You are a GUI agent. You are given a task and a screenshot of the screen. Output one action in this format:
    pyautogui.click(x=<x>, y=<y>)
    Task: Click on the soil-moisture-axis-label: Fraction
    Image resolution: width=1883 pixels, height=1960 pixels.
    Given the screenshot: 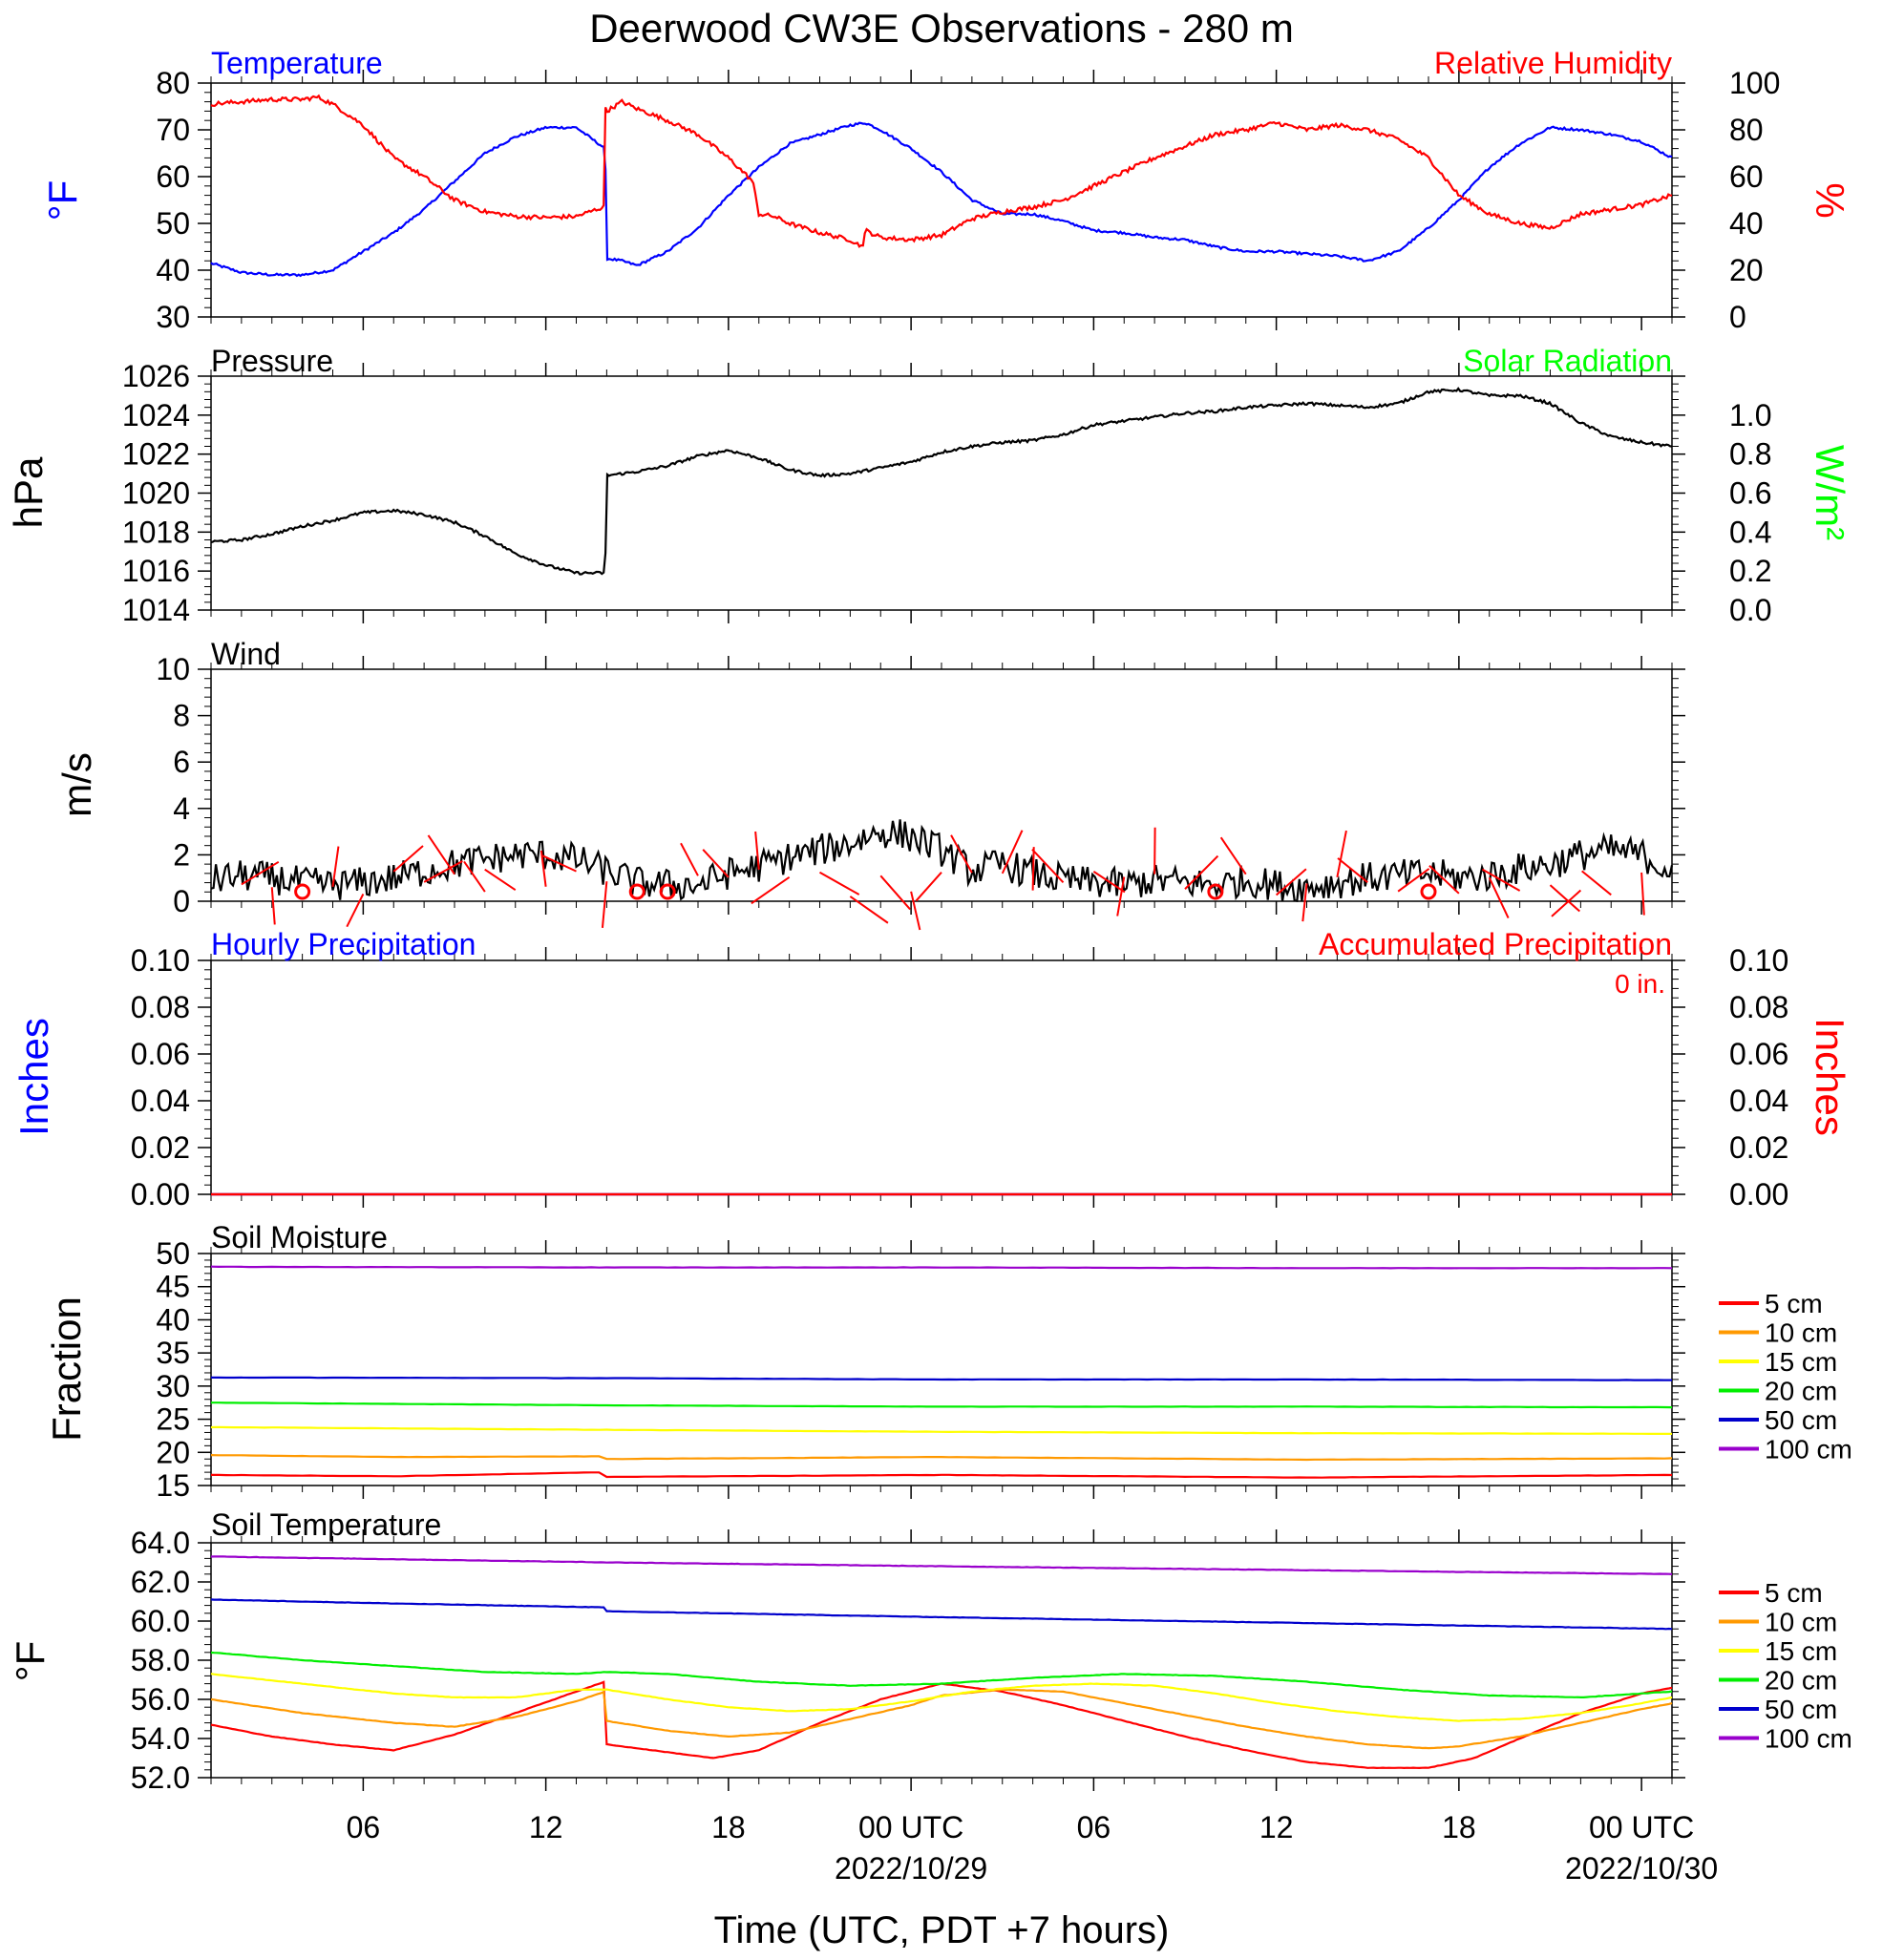 What is the action you would take?
    pyautogui.click(x=66, y=1369)
    